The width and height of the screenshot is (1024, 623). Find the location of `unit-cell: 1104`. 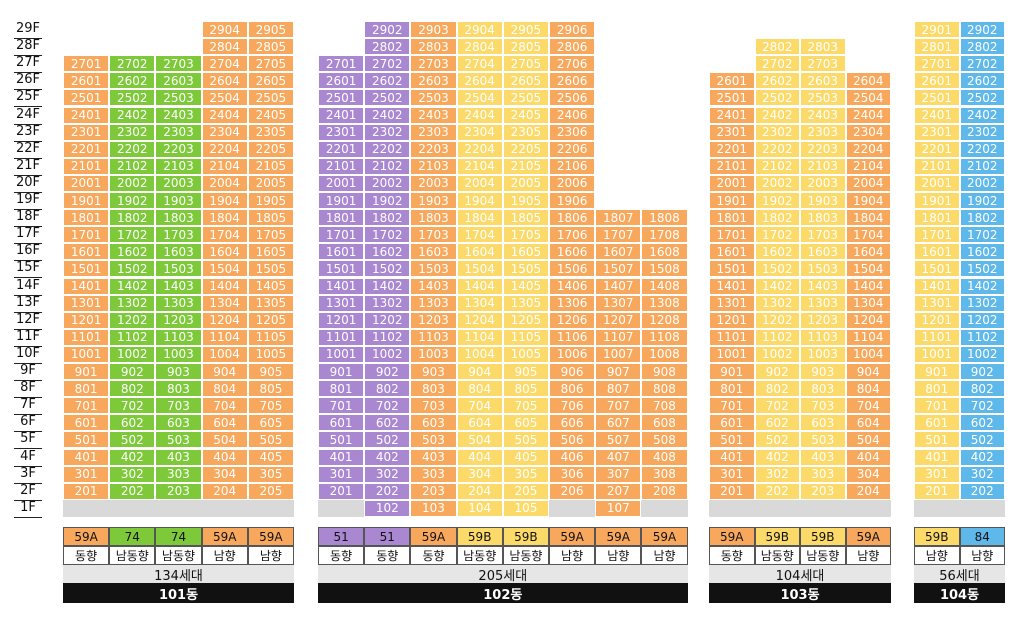

unit-cell: 1104 is located at coordinates (868, 337).